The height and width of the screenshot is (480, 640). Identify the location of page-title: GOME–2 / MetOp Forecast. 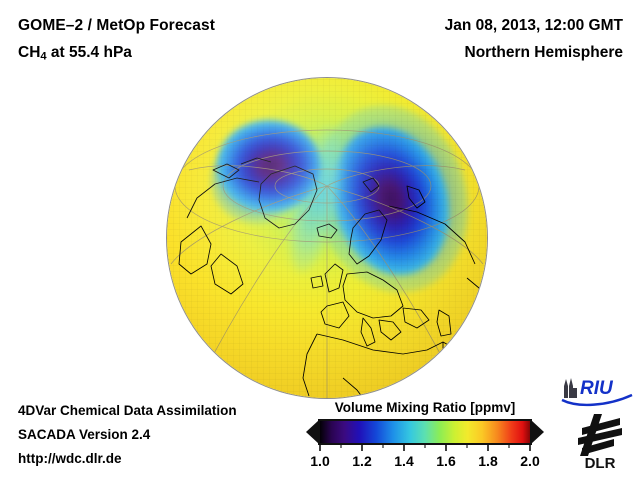
(116, 25).